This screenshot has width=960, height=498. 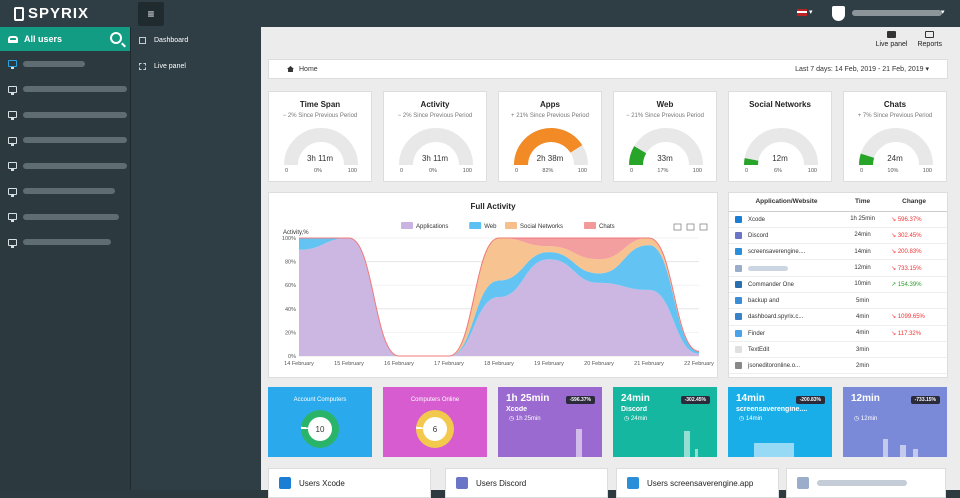 What do you see at coordinates (786, 284) in the screenshot?
I see `app-cell: Commander One` at bounding box center [786, 284].